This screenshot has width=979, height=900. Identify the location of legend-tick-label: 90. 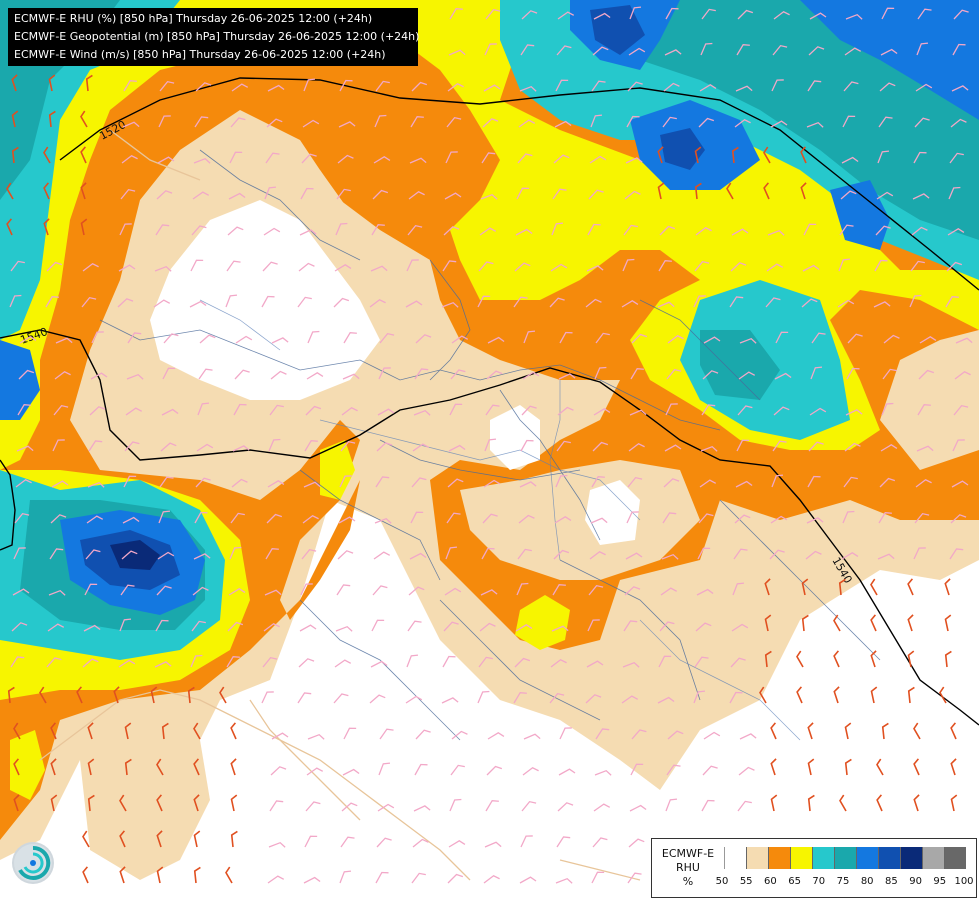
(915, 881).